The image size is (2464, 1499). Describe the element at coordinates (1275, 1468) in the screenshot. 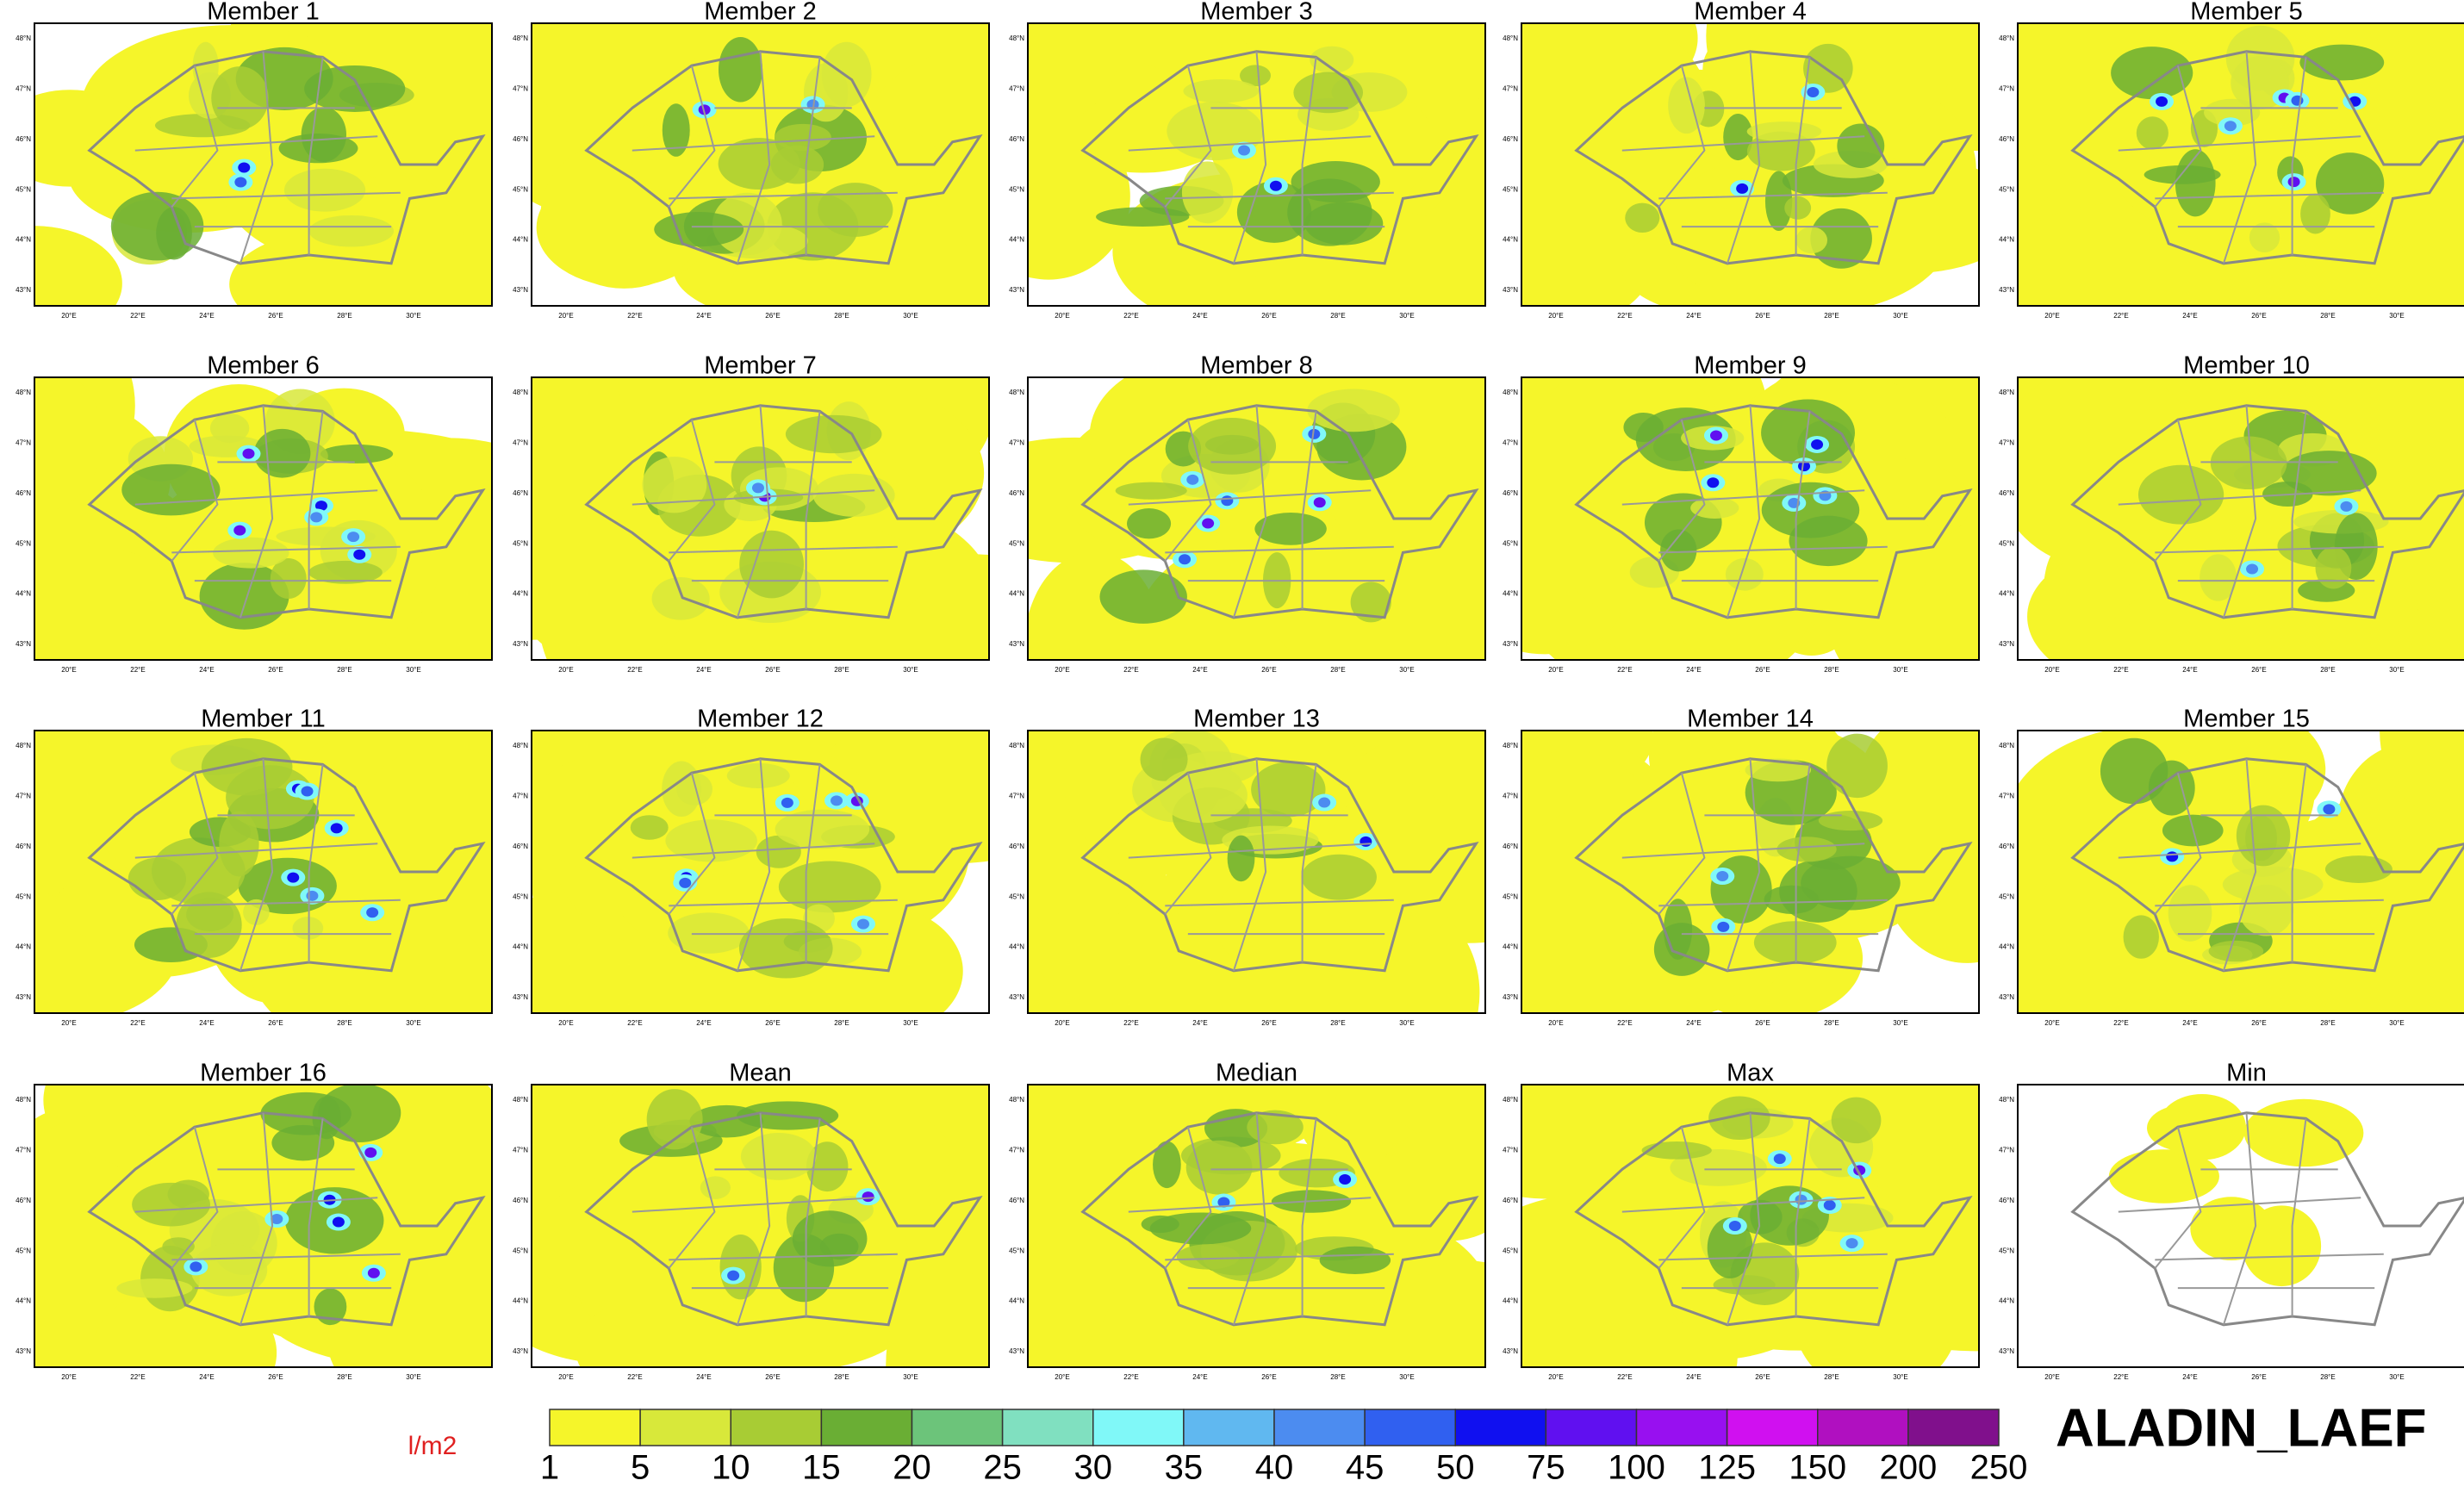

I see `colorbar-label: 40` at that location.